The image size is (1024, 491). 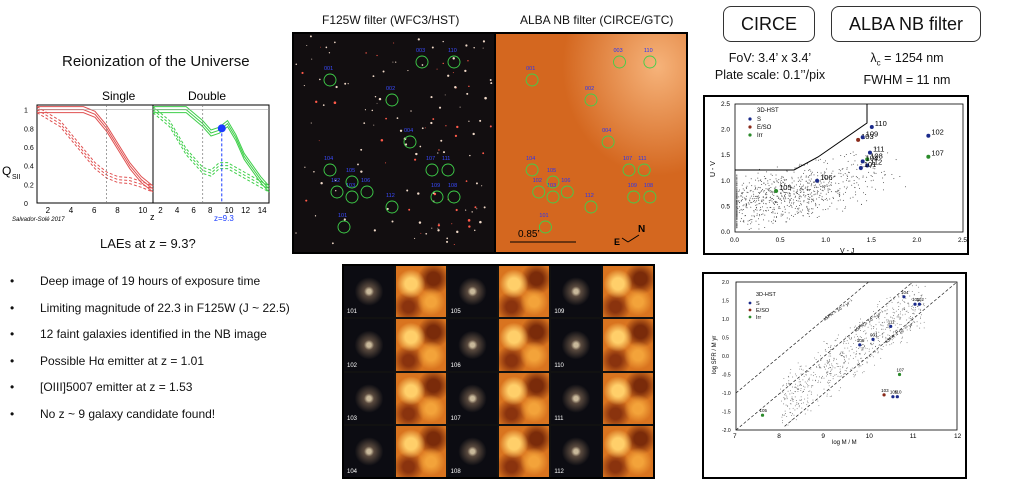 I want to click on fov-text: FoV: 3.4’ x 3.4’, so click(x=770, y=58).